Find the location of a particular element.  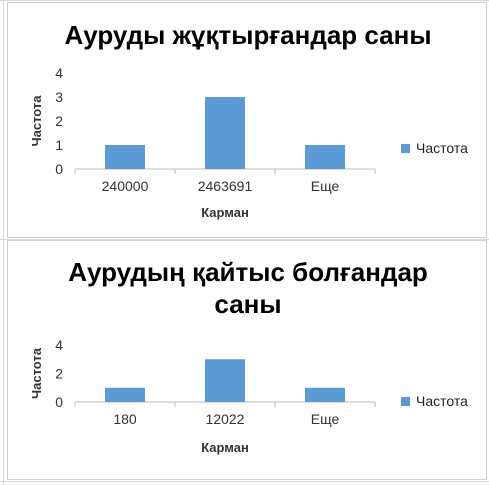

y-tick-label: 1 is located at coordinates (59, 145).